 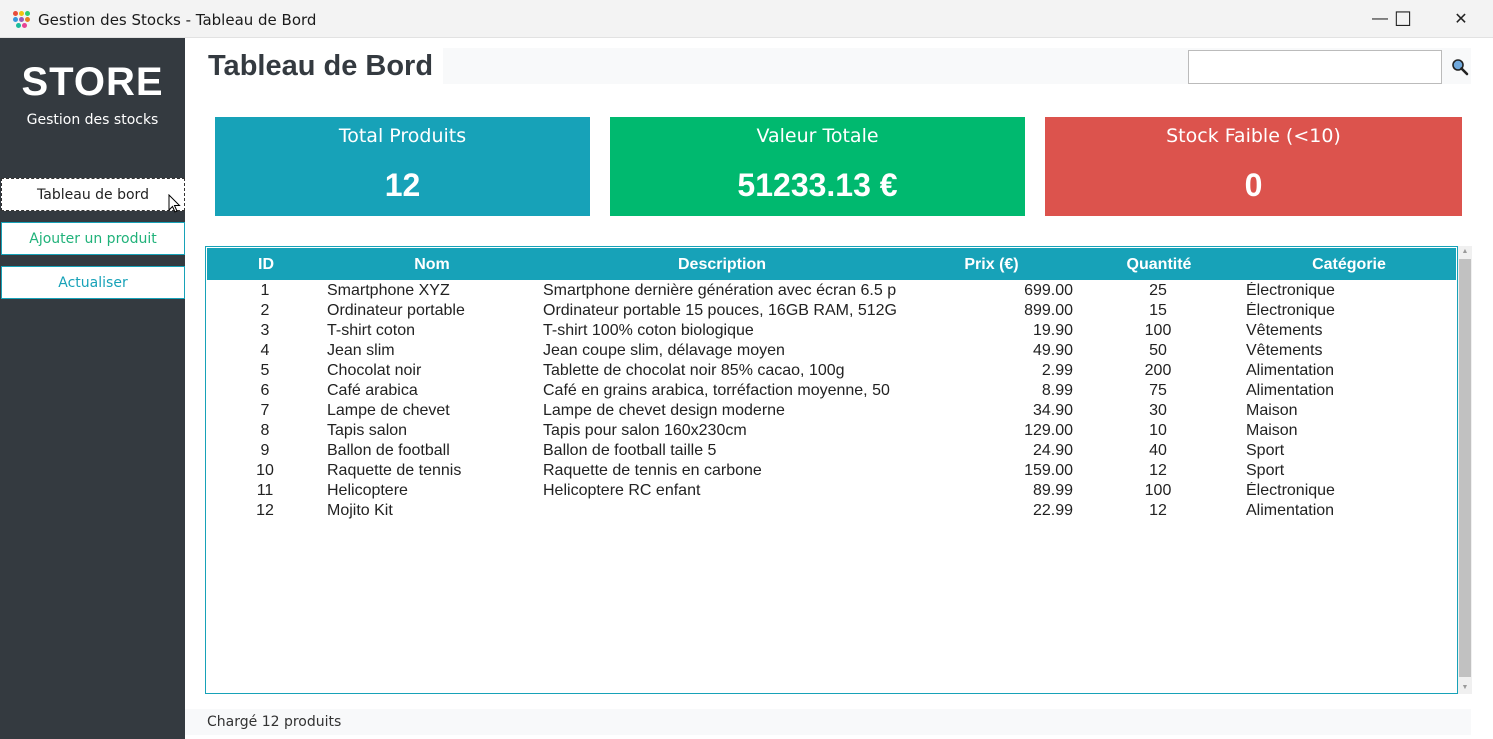 I want to click on cell-id: 6, so click(x=265, y=390).